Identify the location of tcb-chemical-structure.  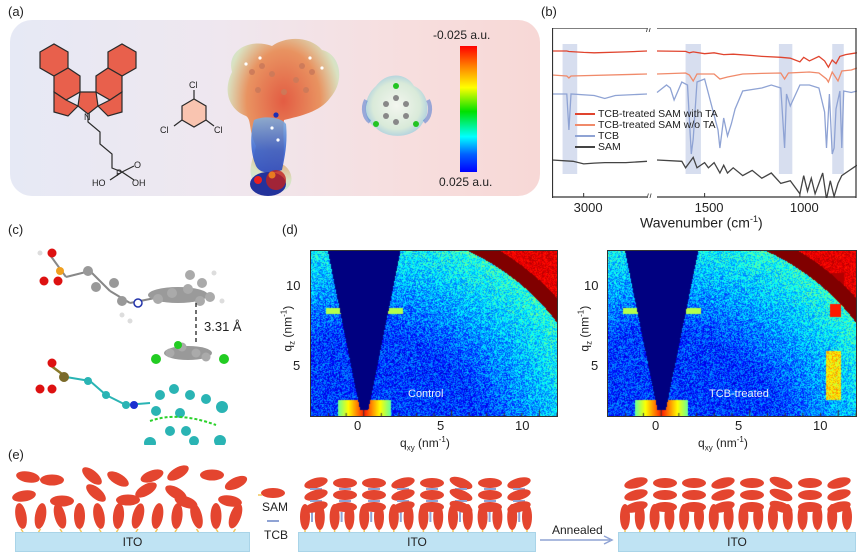
(194, 109).